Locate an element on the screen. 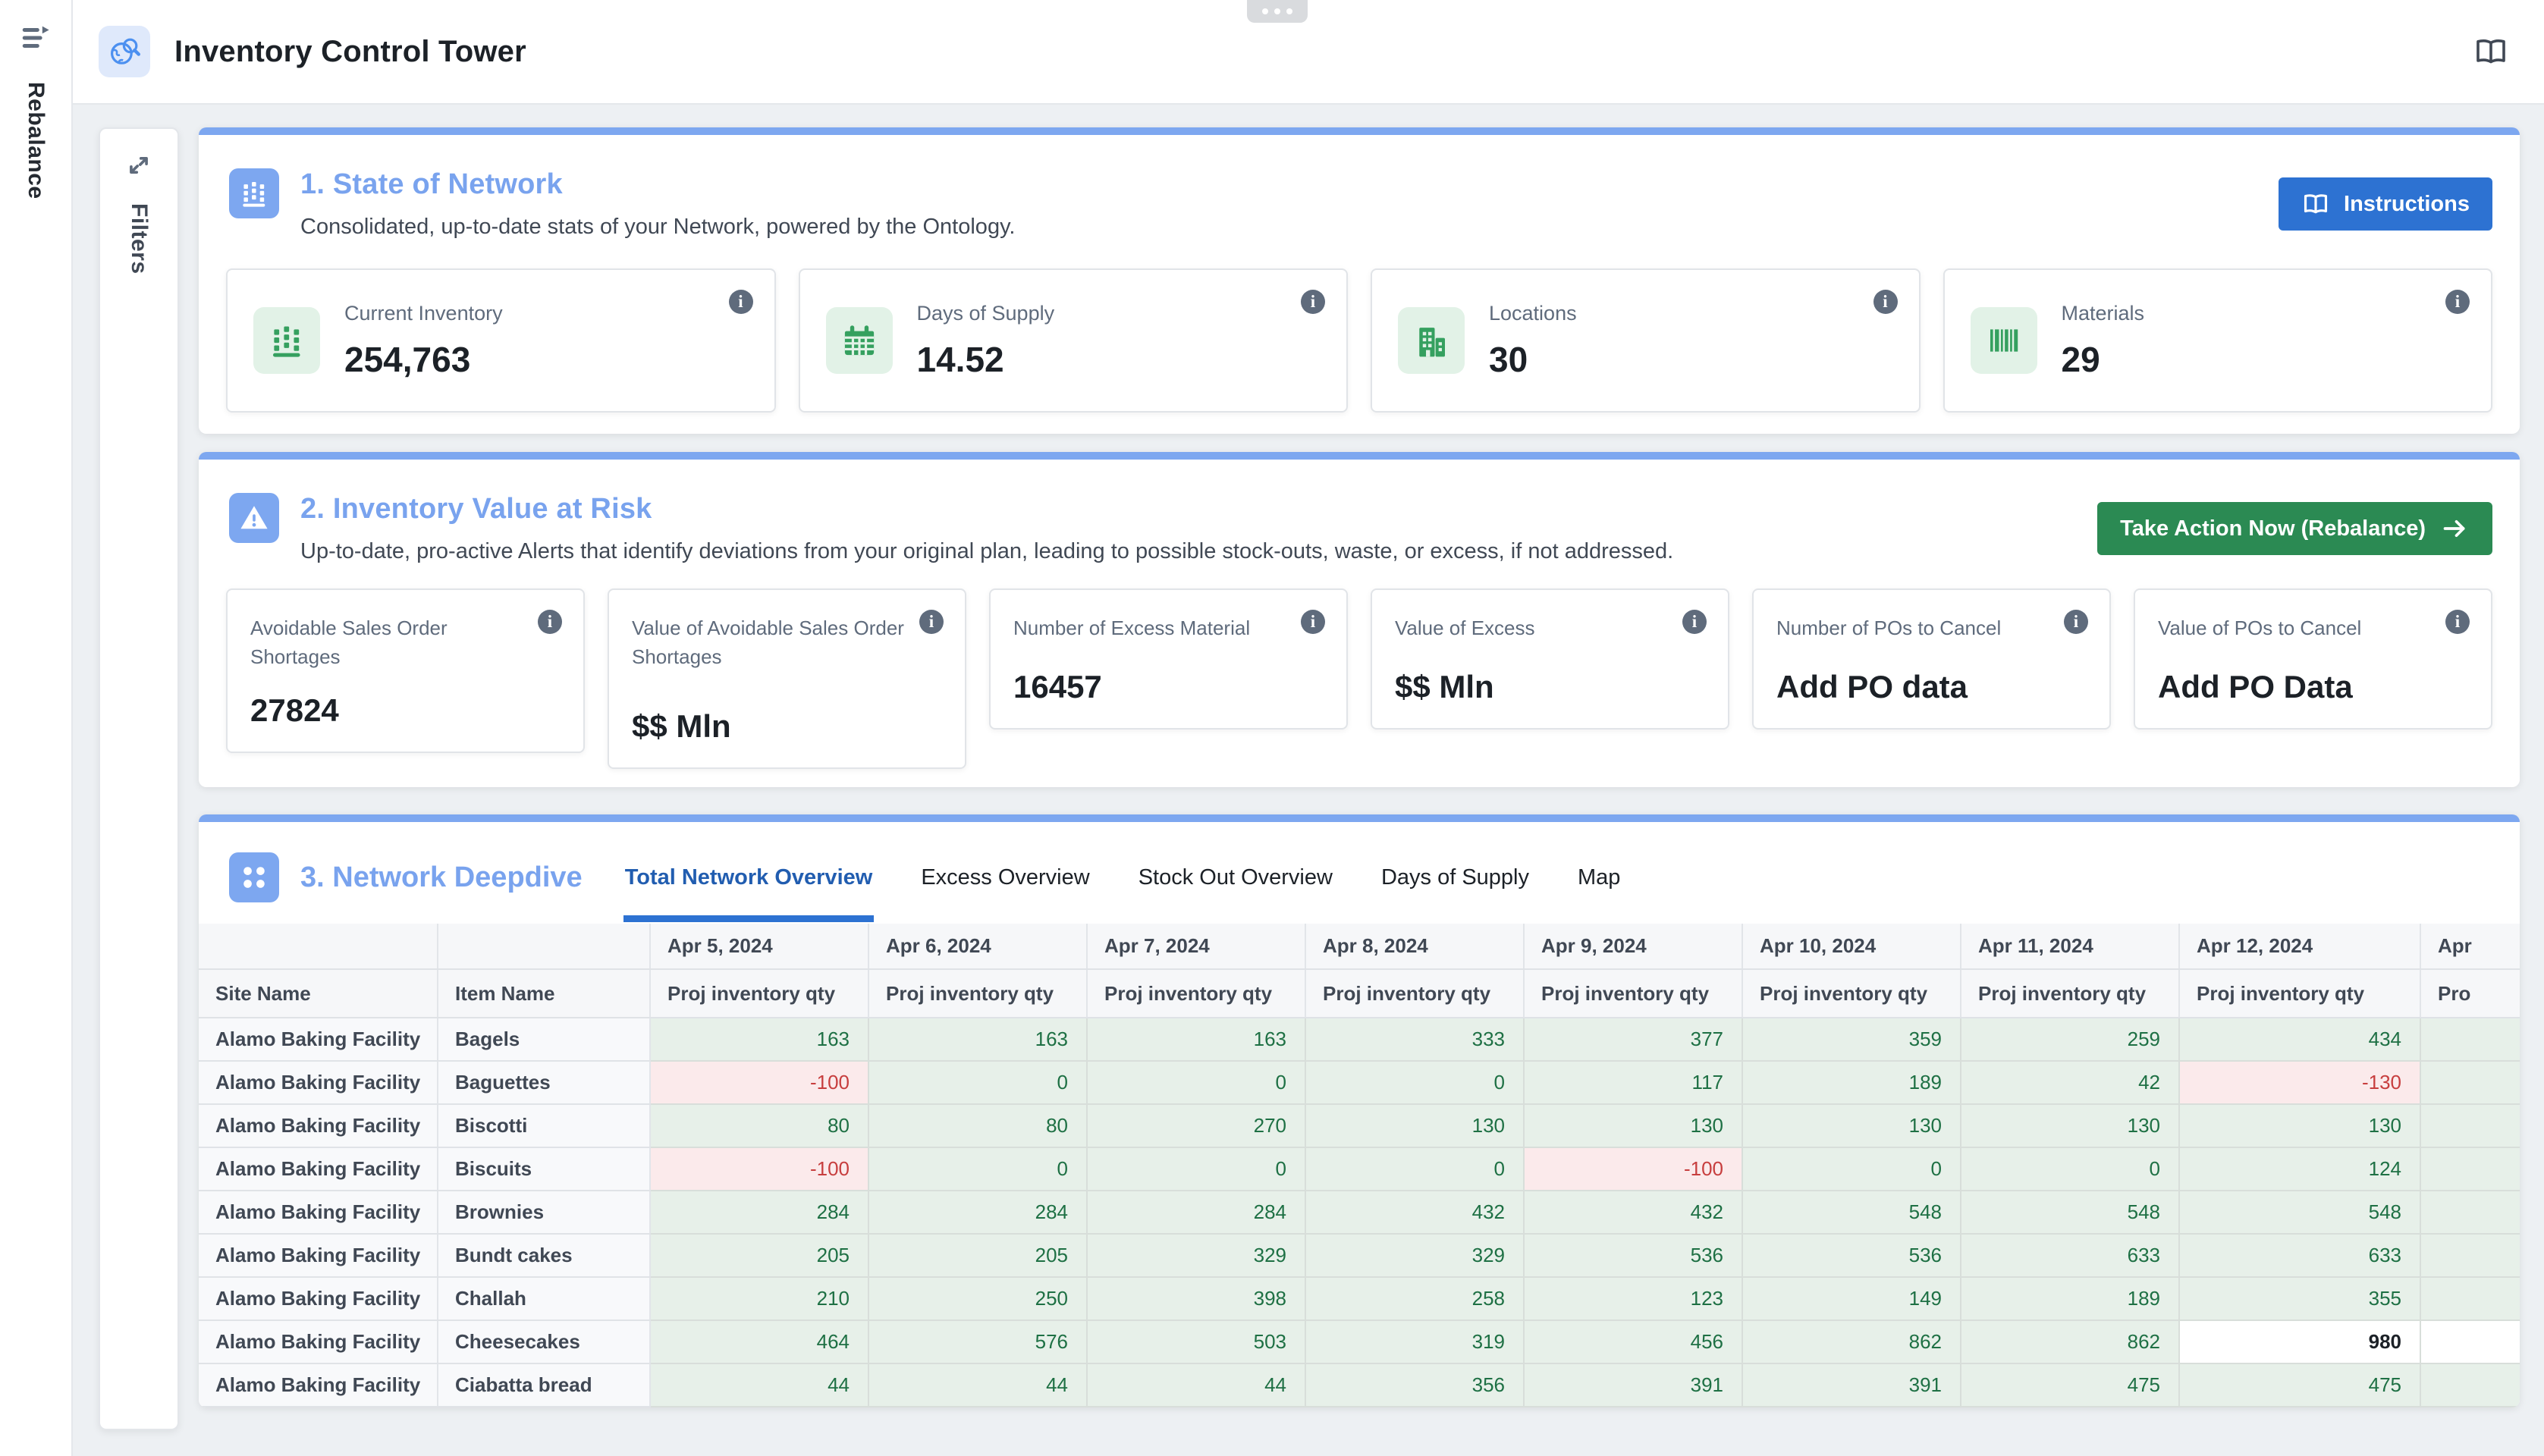 This screenshot has height=1456, width=2544. proj-inventory-cell: 356 is located at coordinates (1415, 1385).